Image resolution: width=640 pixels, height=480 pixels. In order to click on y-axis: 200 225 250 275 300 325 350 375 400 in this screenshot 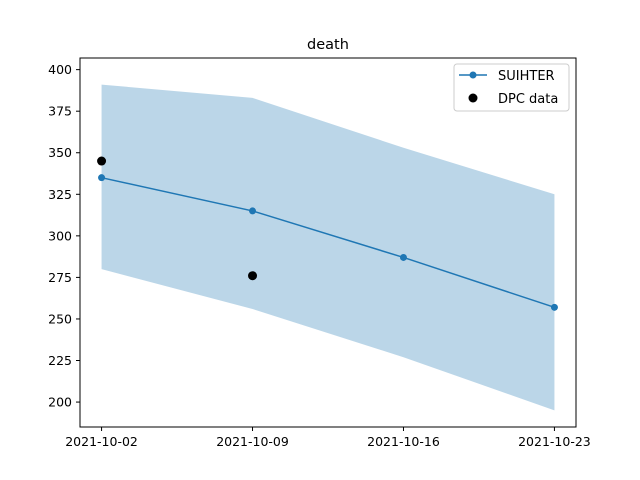, I will do `click(64, 236)`.